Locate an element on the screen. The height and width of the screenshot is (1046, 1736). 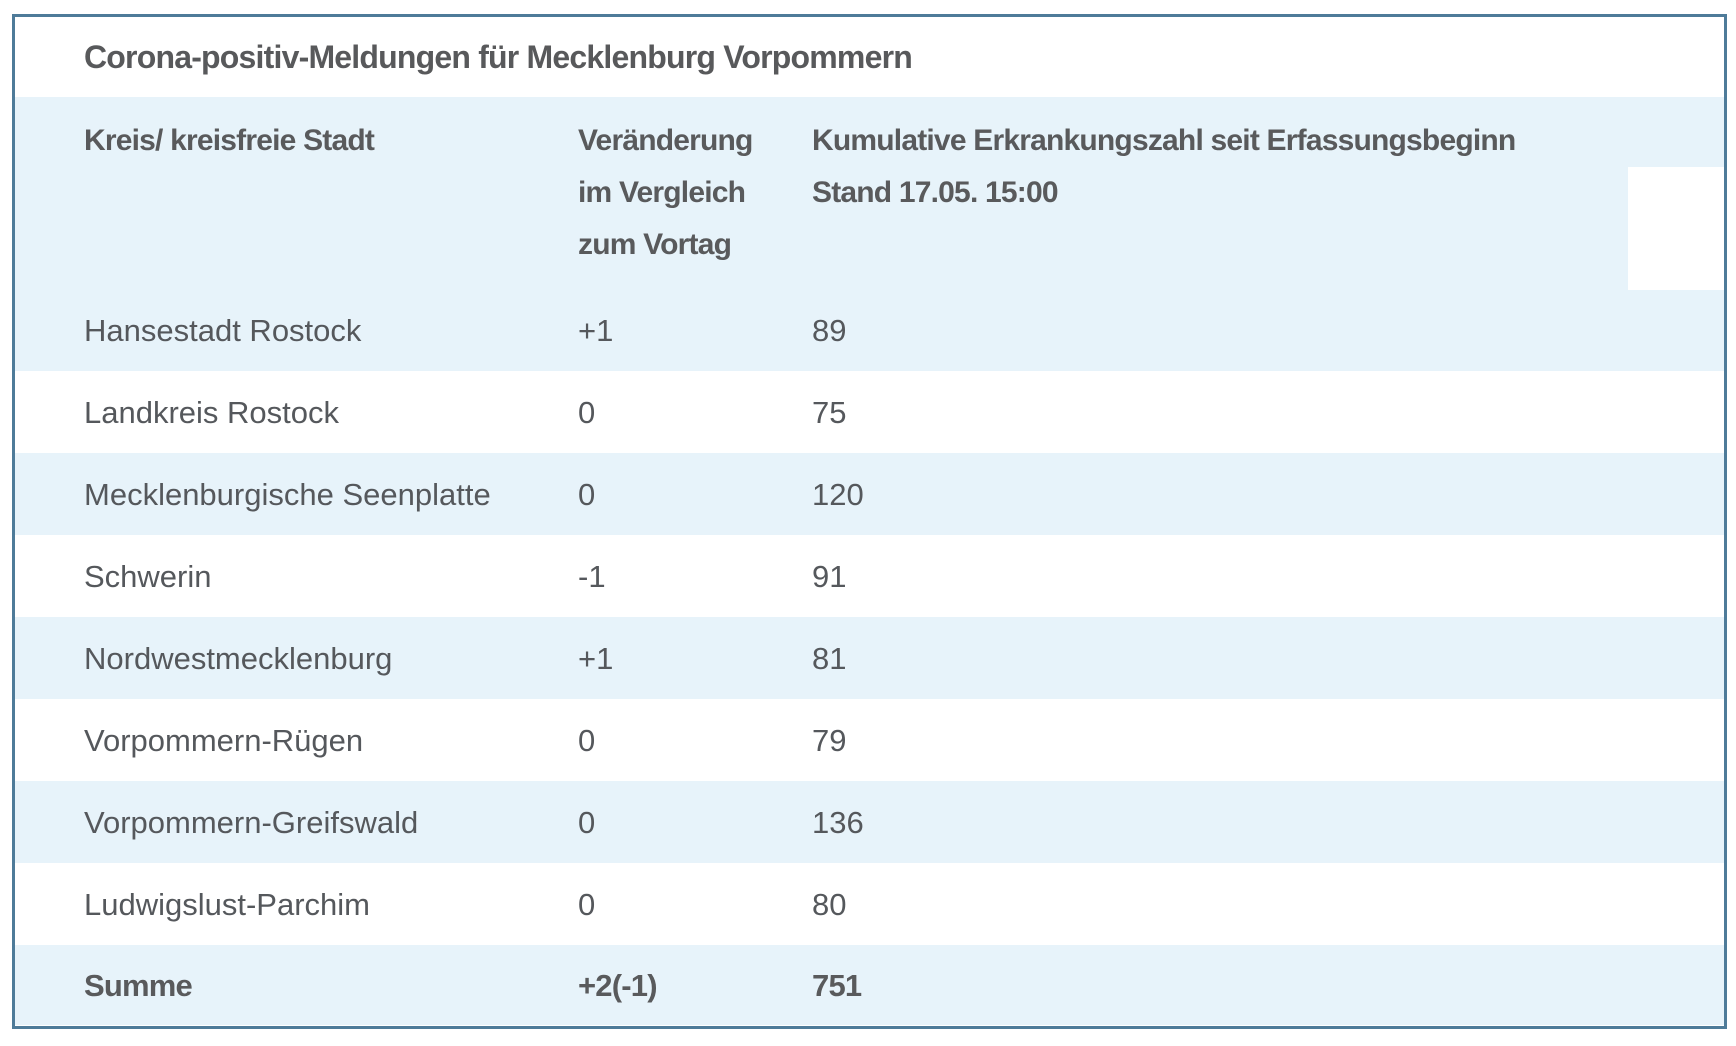
region-cell: Nordwestmecklenburg is located at coordinates (238, 658).